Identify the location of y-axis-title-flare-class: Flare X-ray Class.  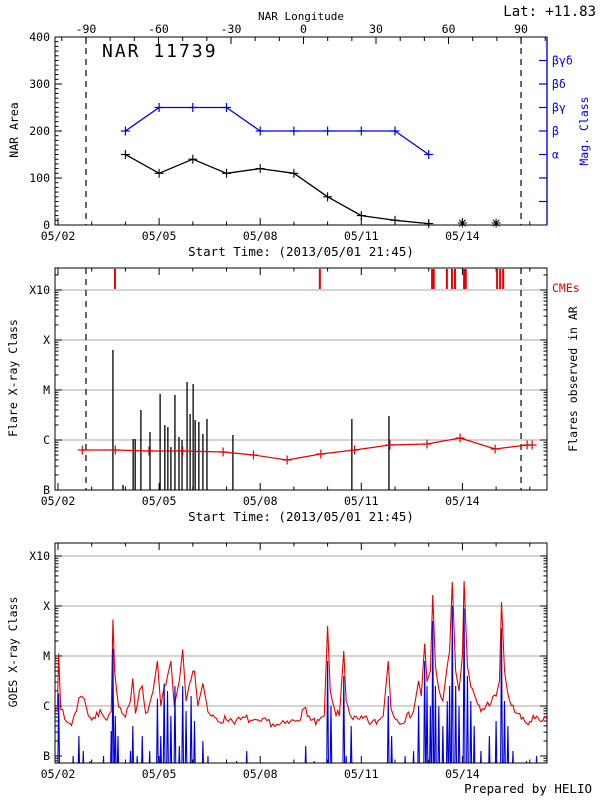
(13, 378).